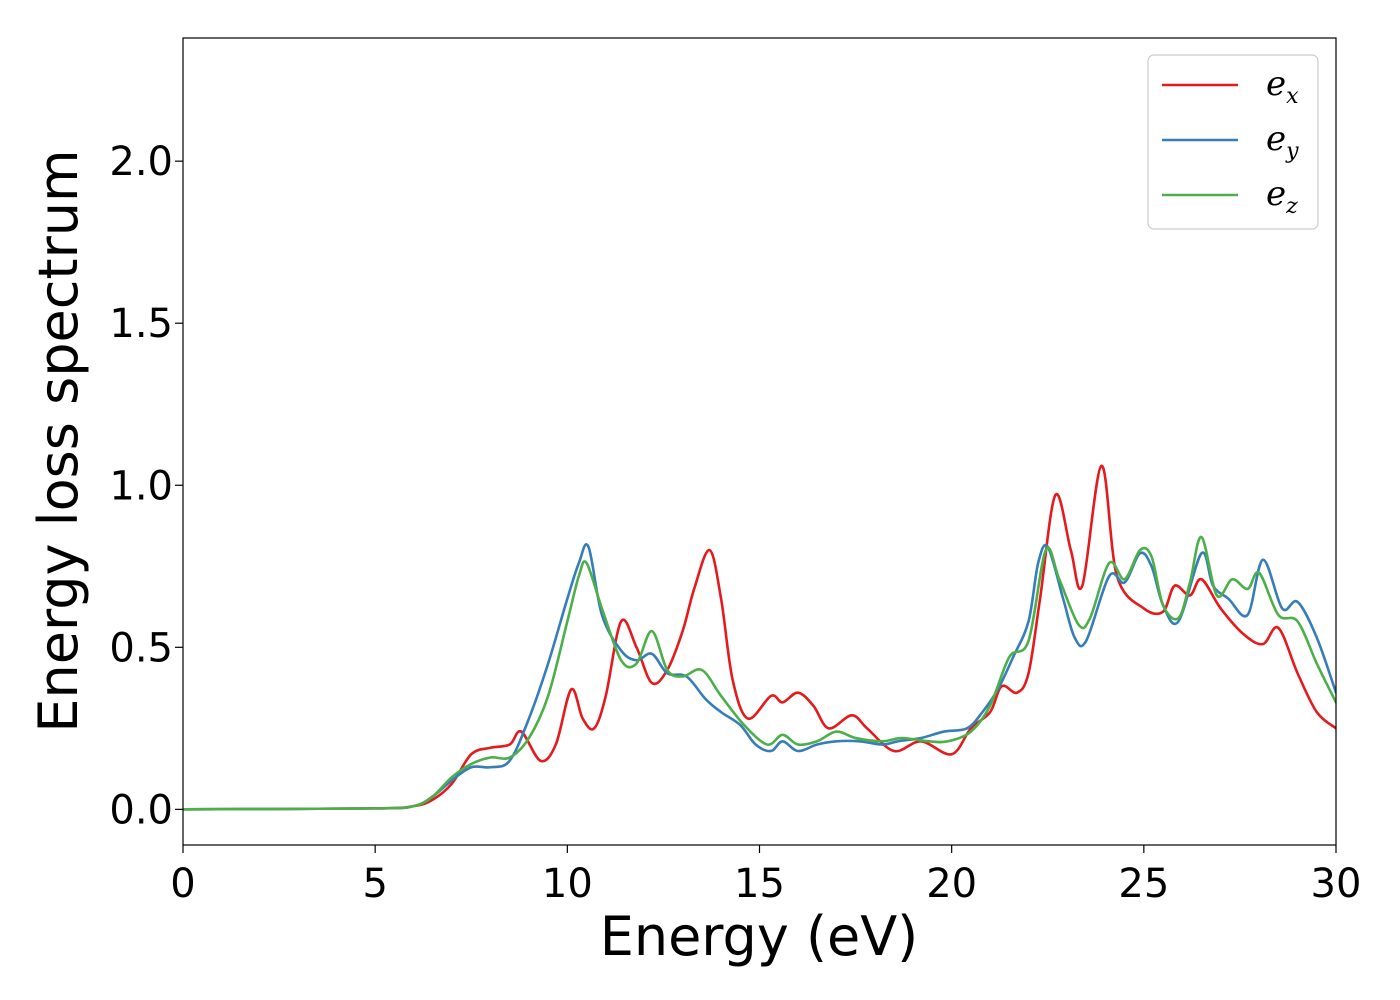  Describe the element at coordinates (567, 884) in the screenshot. I see `x-tick-label: 10` at that location.